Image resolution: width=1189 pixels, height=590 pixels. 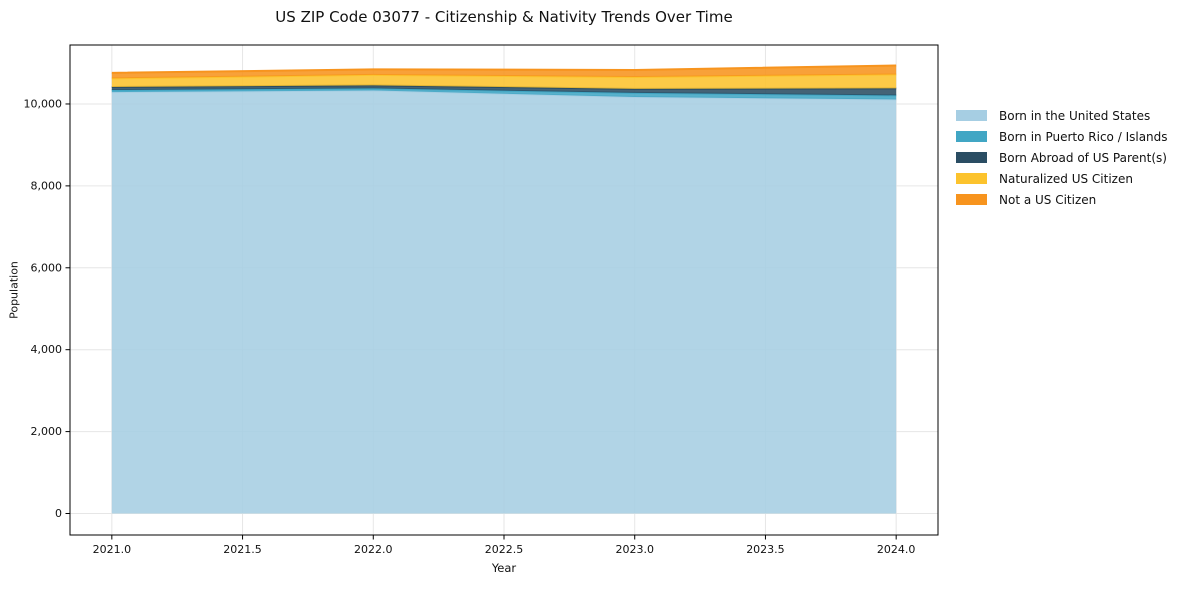 I want to click on x-tick-label: 2022.5, so click(x=504, y=549).